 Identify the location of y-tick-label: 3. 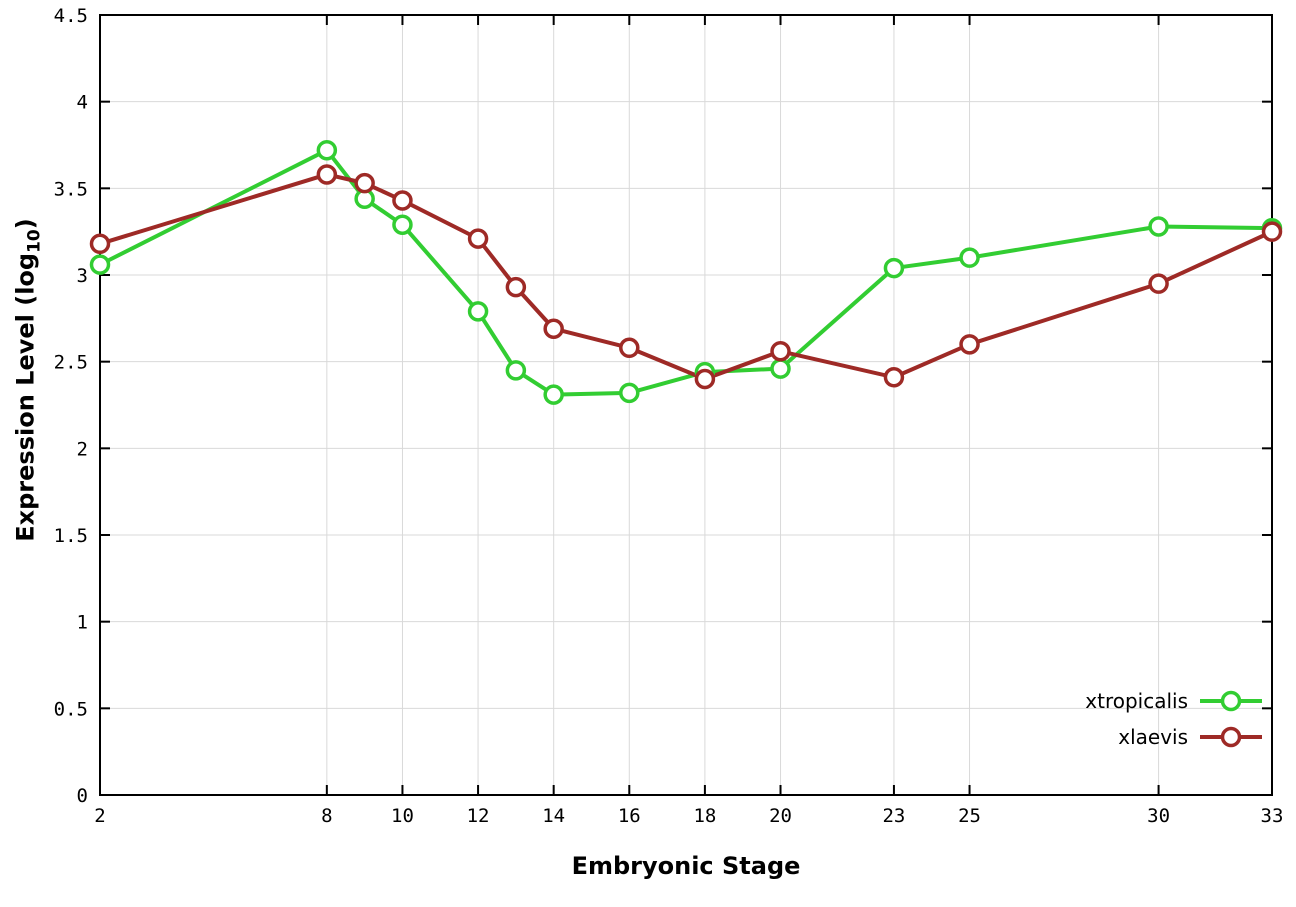
(82, 276).